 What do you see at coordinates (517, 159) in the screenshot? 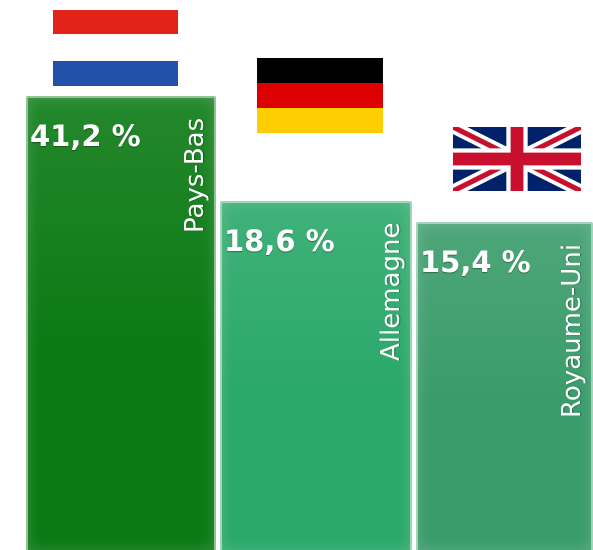
I see `united-kingdom-flag-icon` at bounding box center [517, 159].